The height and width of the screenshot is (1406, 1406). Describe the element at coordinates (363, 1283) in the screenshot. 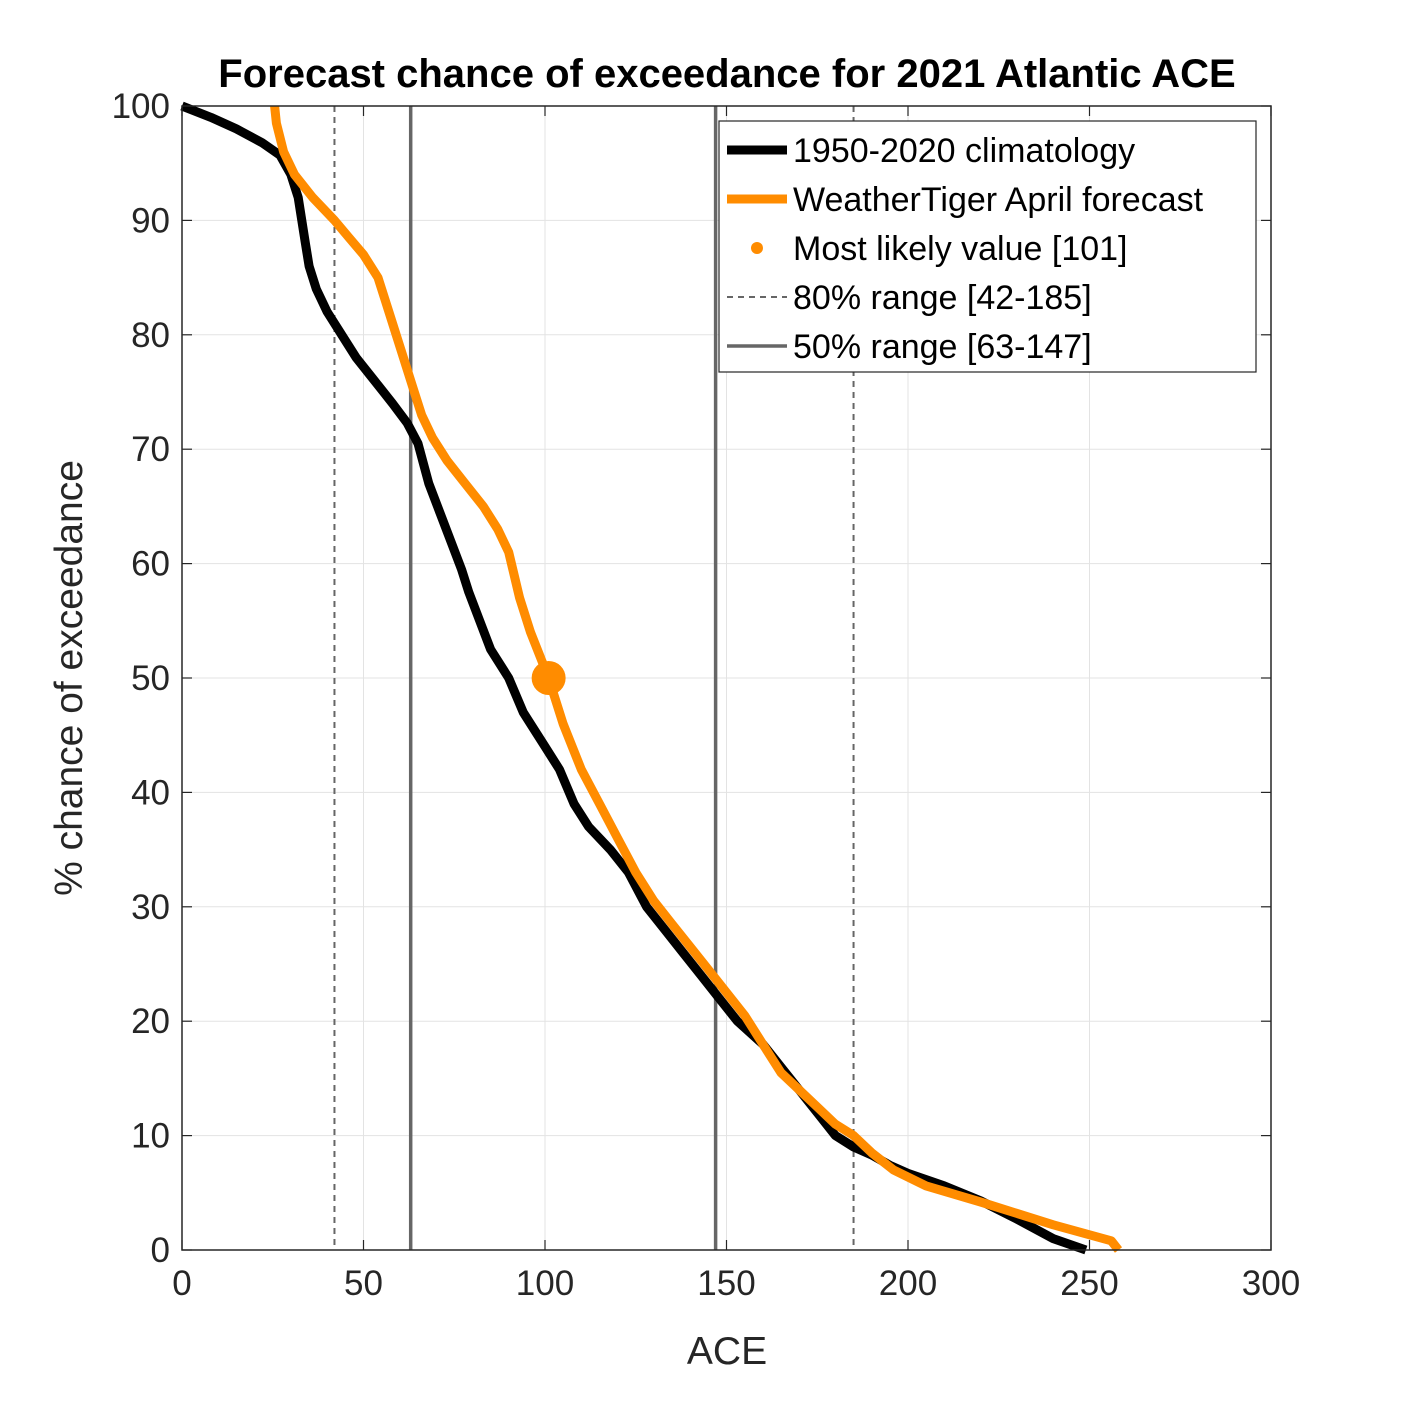

I see `x-tick-label: 50` at that location.